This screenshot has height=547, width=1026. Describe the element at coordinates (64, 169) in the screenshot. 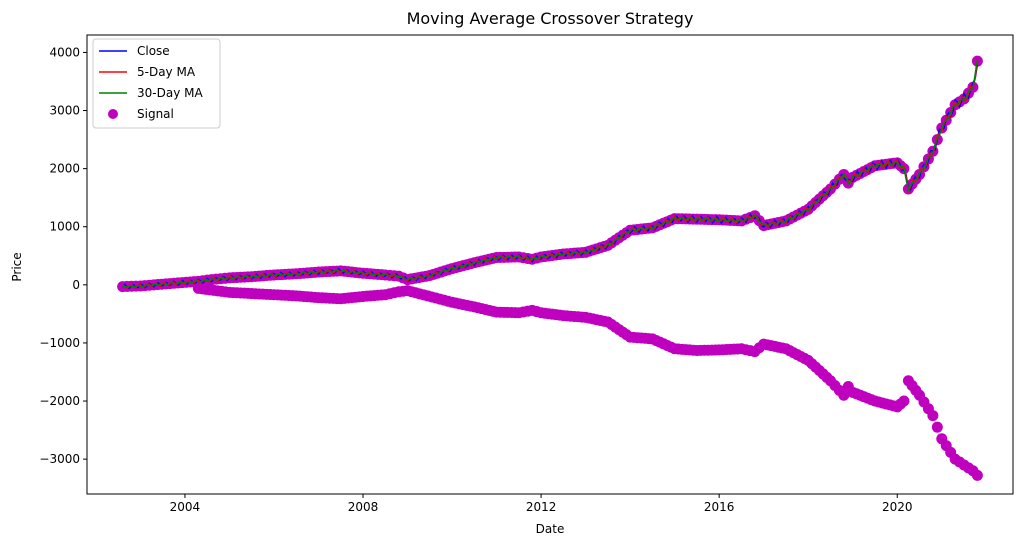

I see `y-tick-label: 2000` at that location.